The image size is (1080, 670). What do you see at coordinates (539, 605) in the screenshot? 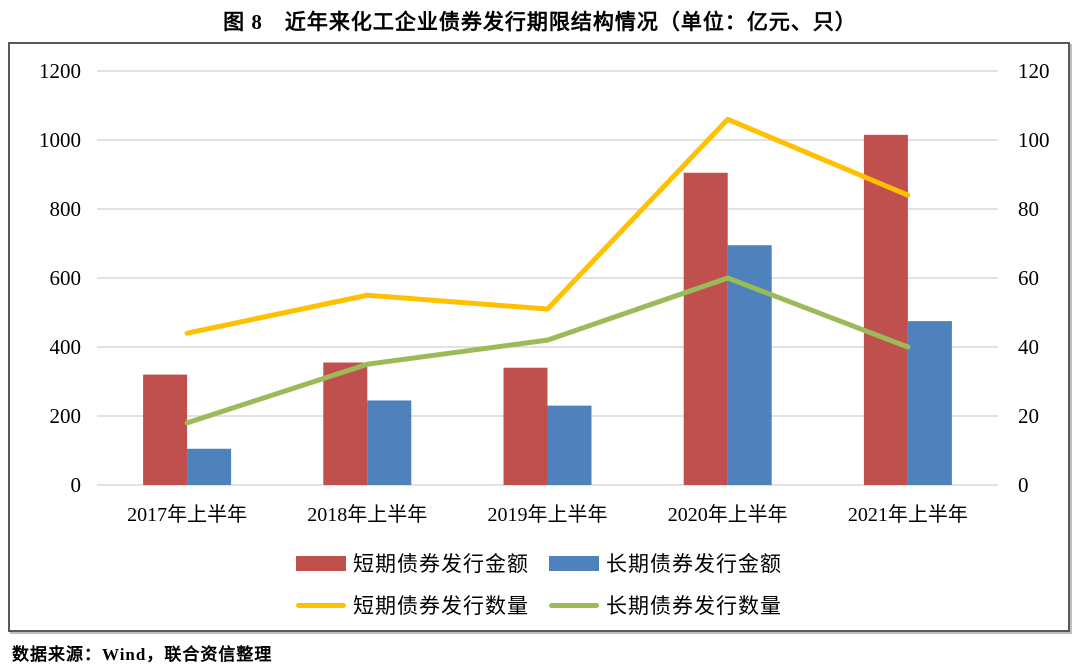
I see `legend-row-lines: 短期债券发行数量 长期债券发行数量` at bounding box center [539, 605].